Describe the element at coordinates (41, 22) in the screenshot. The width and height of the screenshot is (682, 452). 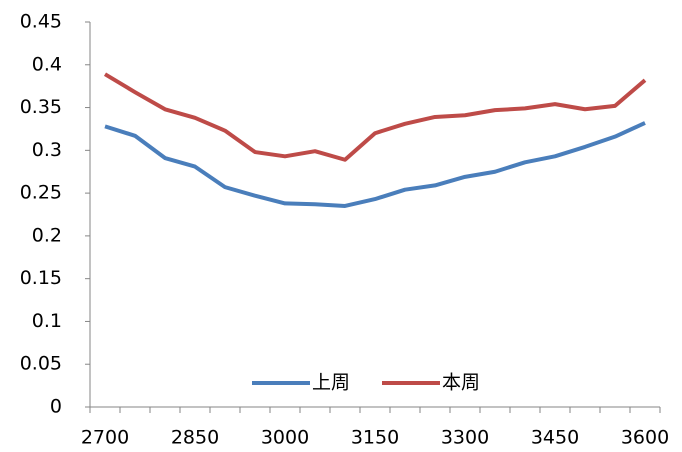
I see `y-tick-label: 0.45` at that location.